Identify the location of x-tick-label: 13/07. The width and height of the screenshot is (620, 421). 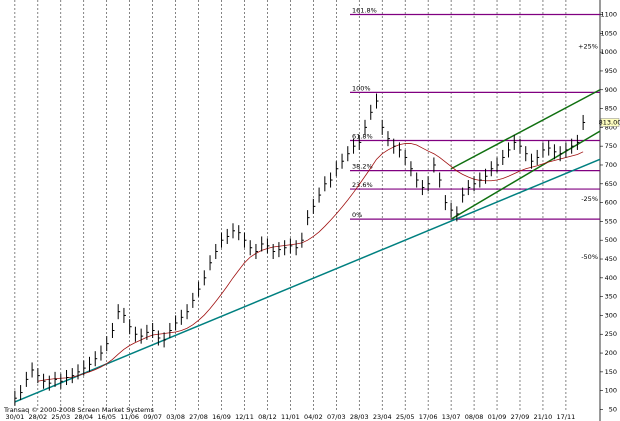
(451, 417).